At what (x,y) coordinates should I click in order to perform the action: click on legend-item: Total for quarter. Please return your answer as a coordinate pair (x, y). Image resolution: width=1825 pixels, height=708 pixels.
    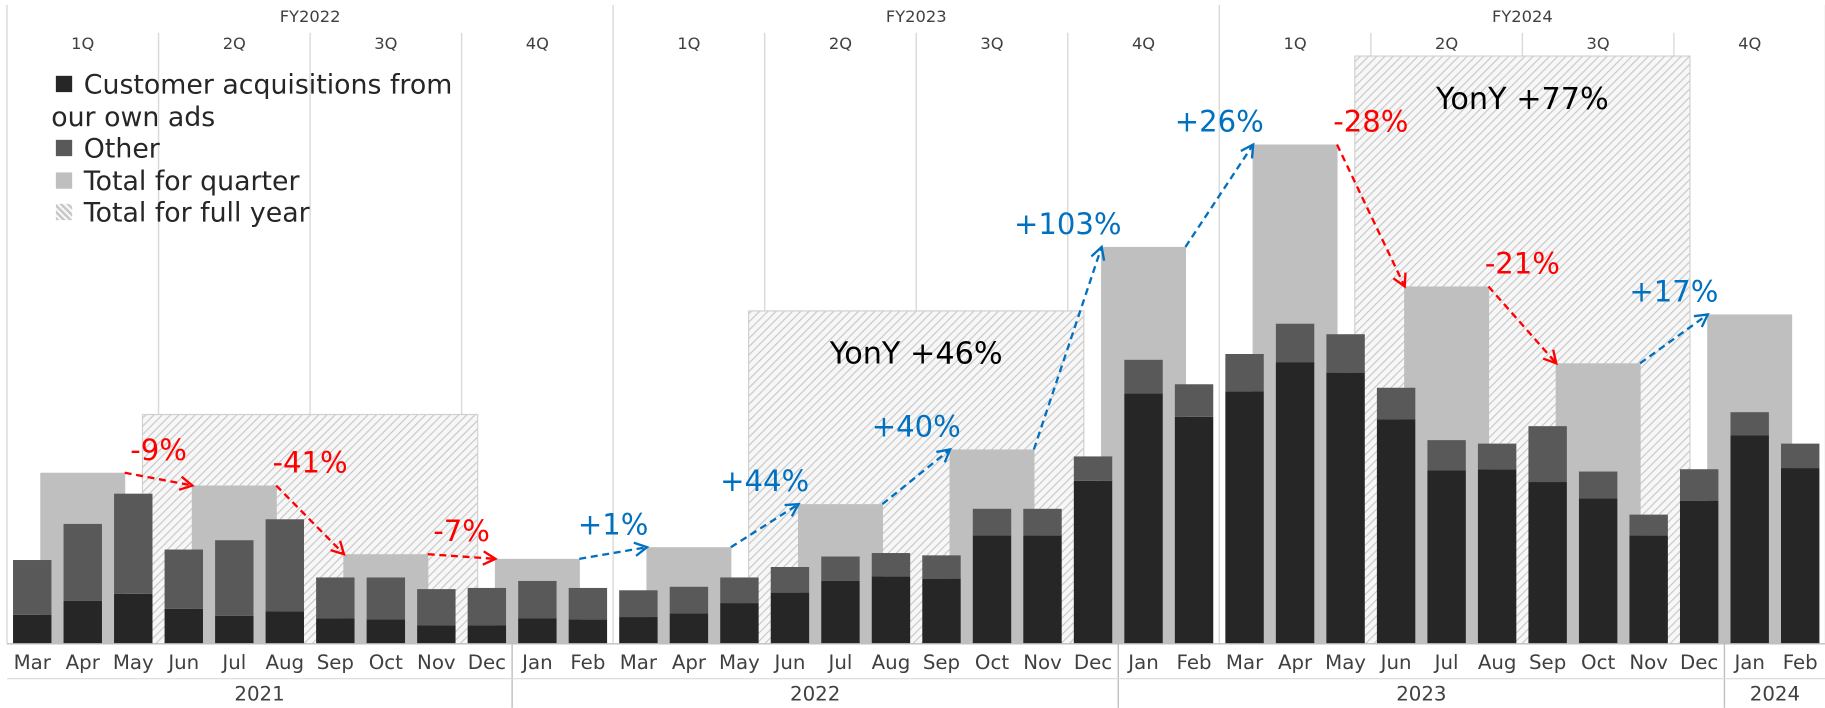
    Looking at the image, I should click on (252, 182).